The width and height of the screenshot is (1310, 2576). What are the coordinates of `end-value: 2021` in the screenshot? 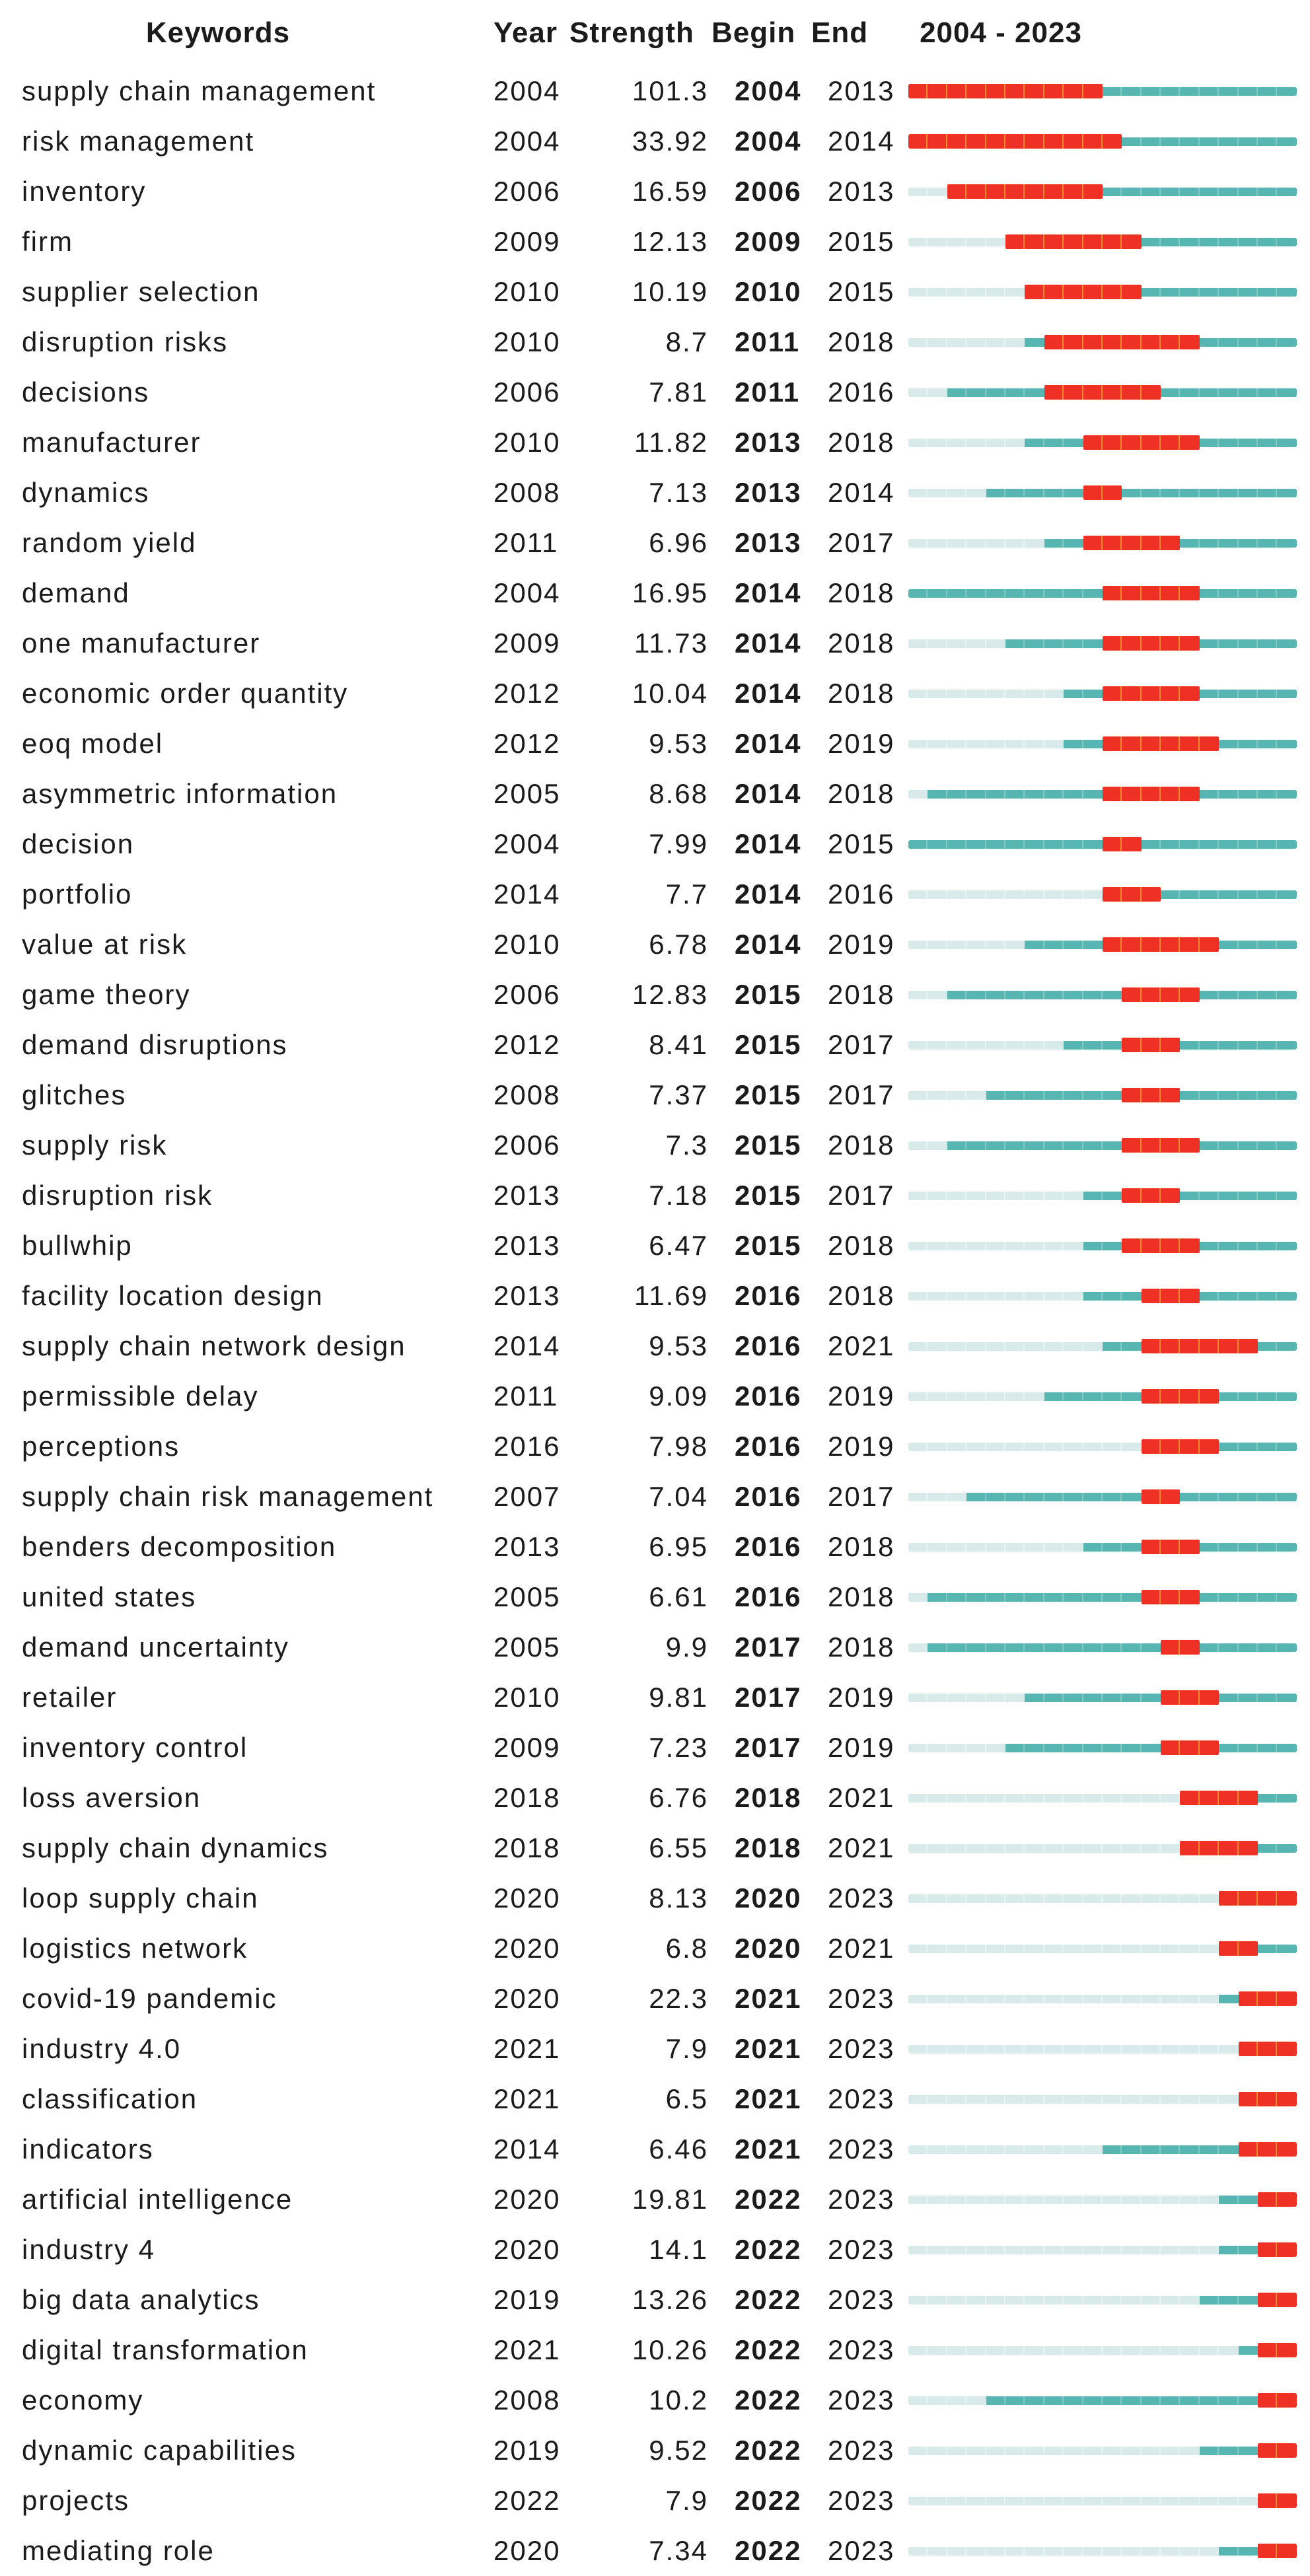 It's located at (861, 1798).